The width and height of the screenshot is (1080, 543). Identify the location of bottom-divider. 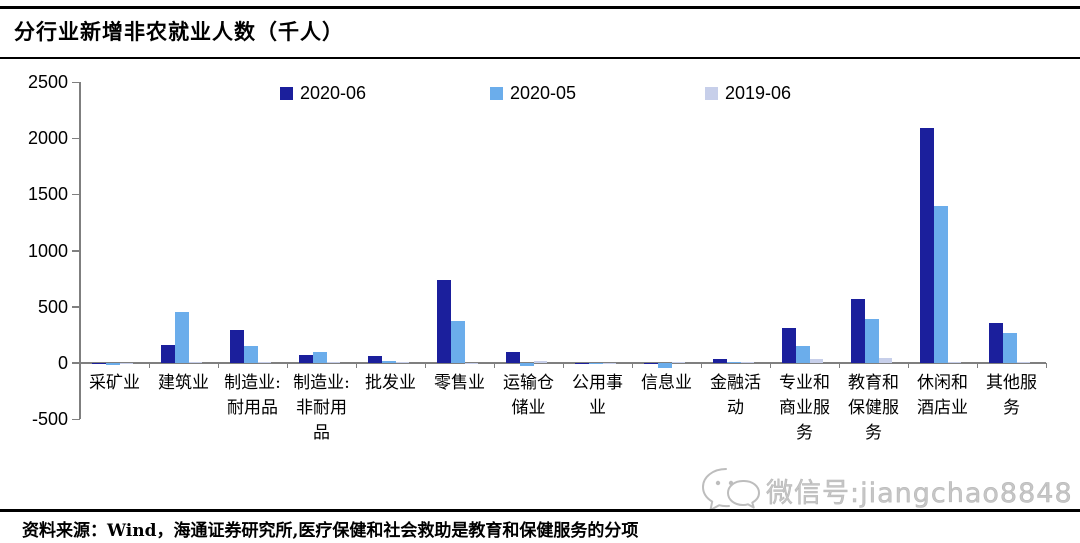
(540, 510).